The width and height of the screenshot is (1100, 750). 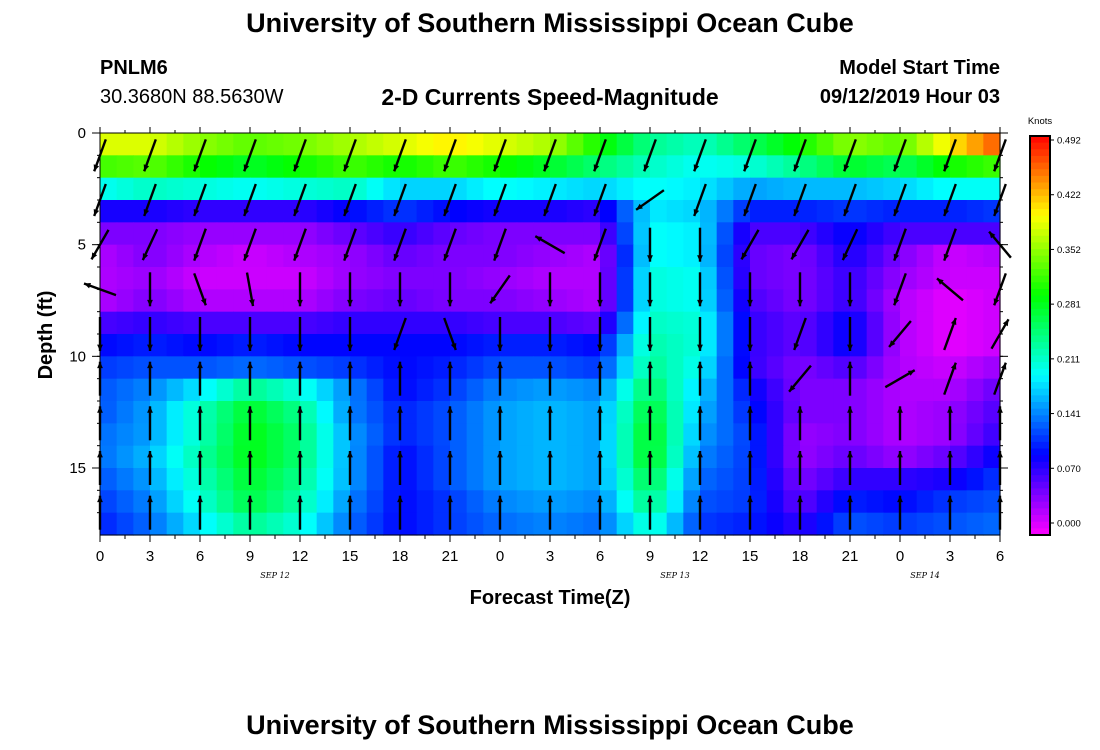 What do you see at coordinates (1069, 195) in the screenshot?
I see `colorbar-tick-label: 0.422` at bounding box center [1069, 195].